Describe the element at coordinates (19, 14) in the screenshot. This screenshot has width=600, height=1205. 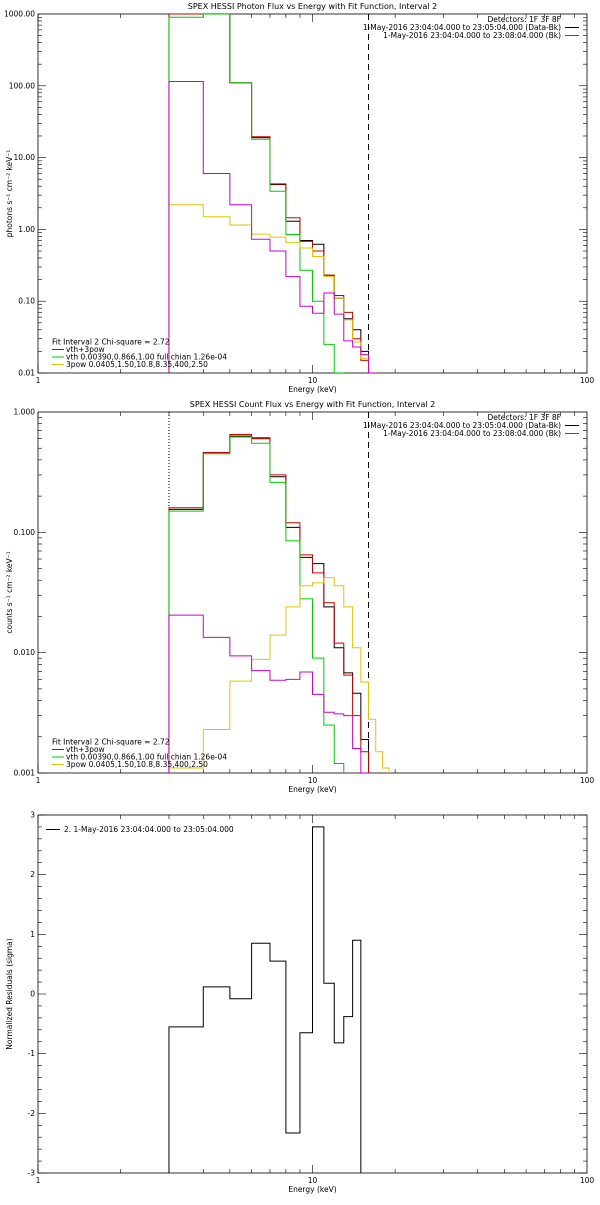
I see `y-tick-label: 1000.00` at that location.